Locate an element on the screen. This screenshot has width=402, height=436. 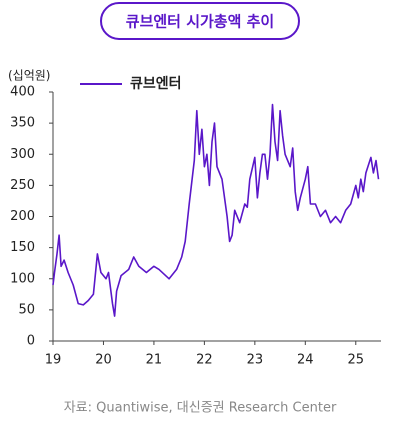
y-unit: (십억원) is located at coordinates (29, 76).